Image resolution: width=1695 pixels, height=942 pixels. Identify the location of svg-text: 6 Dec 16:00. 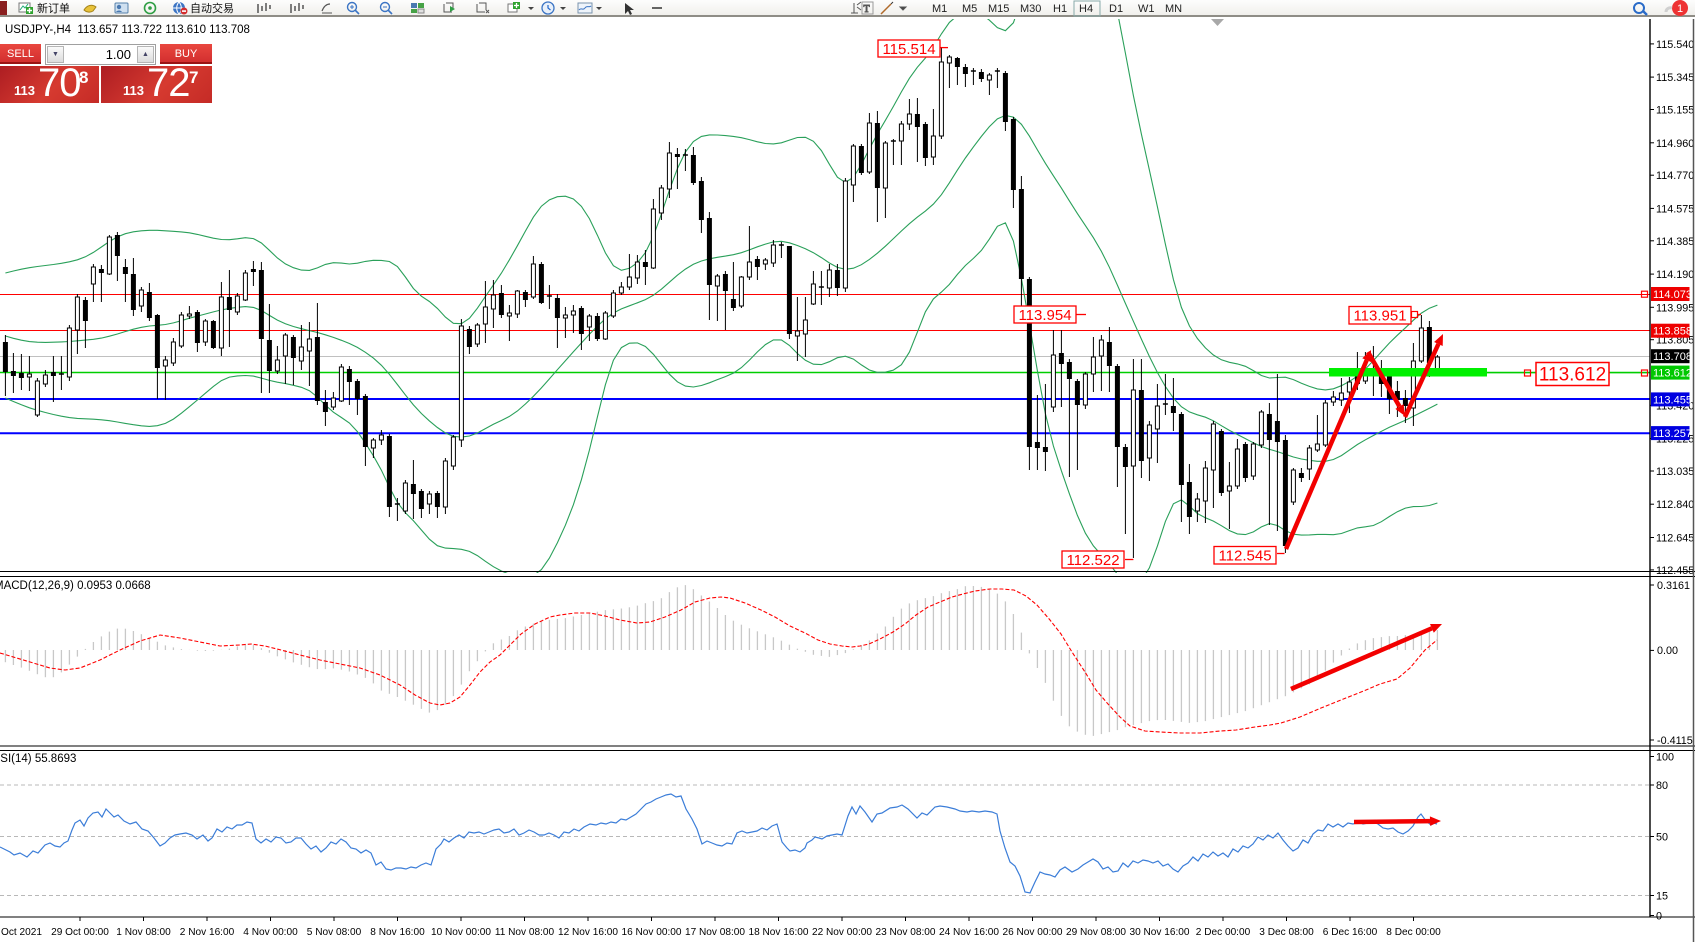
(1350, 932).